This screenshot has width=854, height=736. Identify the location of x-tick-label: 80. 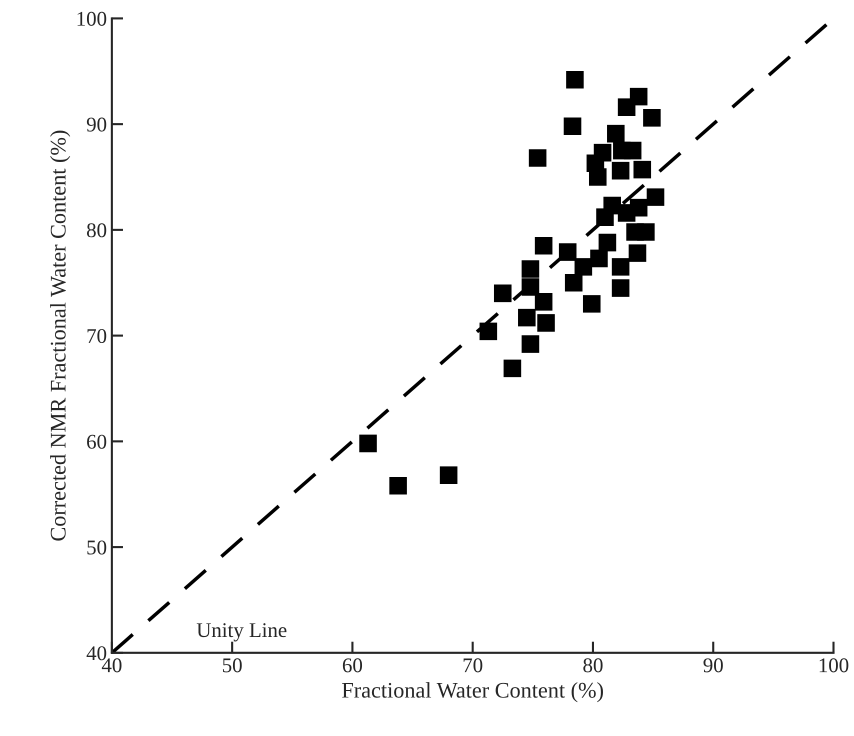
(593, 665).